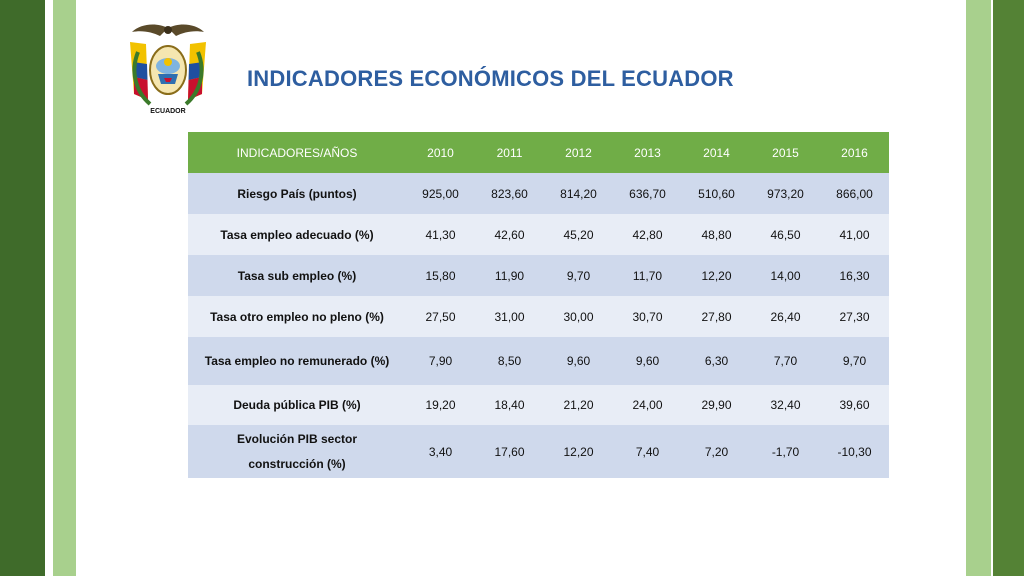  Describe the element at coordinates (854, 275) in the screenshot. I see `table-cell: 16,30` at that location.